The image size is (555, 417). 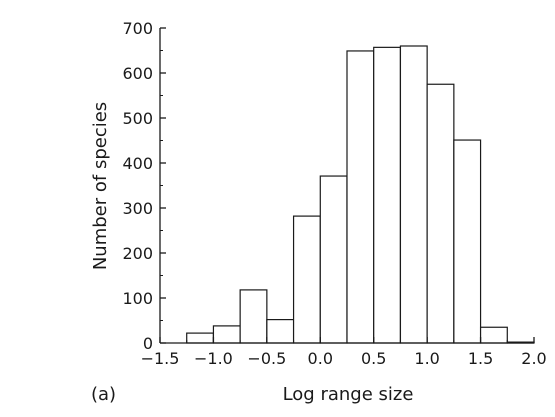 I want to click on y-axis: 0 100 200 300 400 500 600 700, so click(x=144, y=186).